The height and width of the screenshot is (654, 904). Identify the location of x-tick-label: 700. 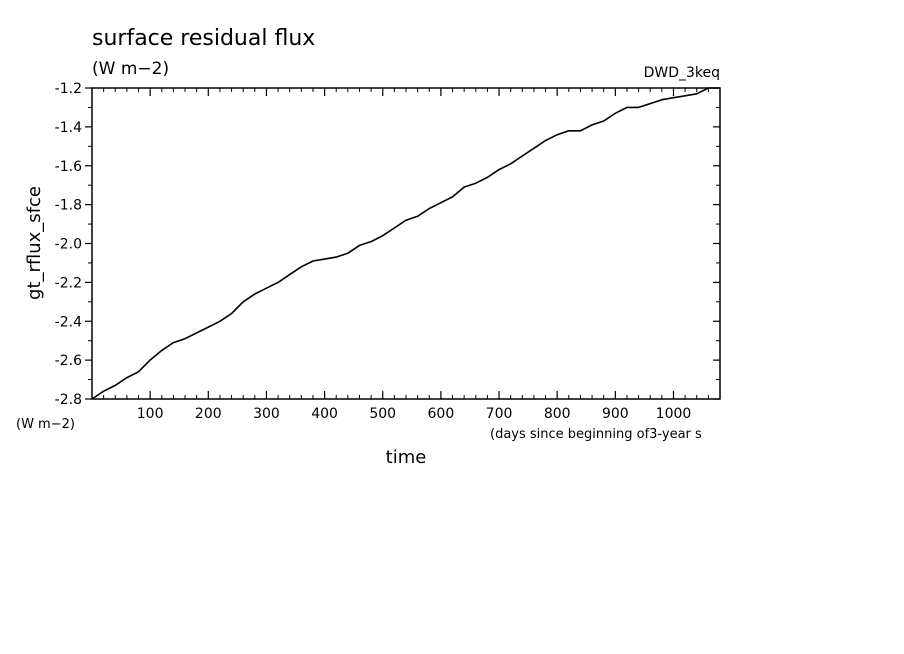
(499, 414).